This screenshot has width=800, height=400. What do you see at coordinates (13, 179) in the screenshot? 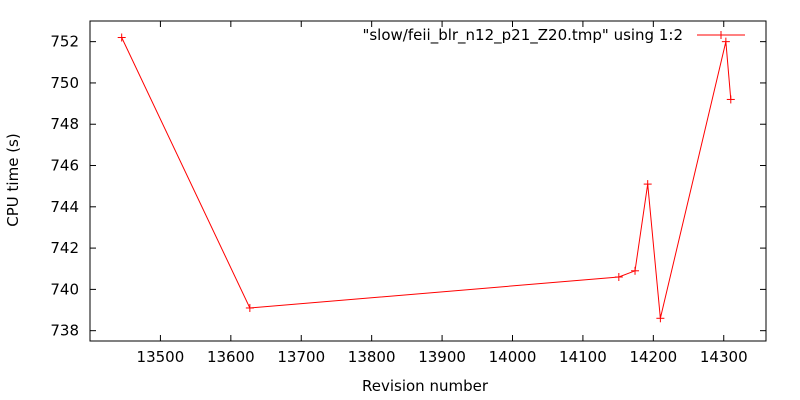
I see `y-axis-label: CPU time (s)` at bounding box center [13, 179].